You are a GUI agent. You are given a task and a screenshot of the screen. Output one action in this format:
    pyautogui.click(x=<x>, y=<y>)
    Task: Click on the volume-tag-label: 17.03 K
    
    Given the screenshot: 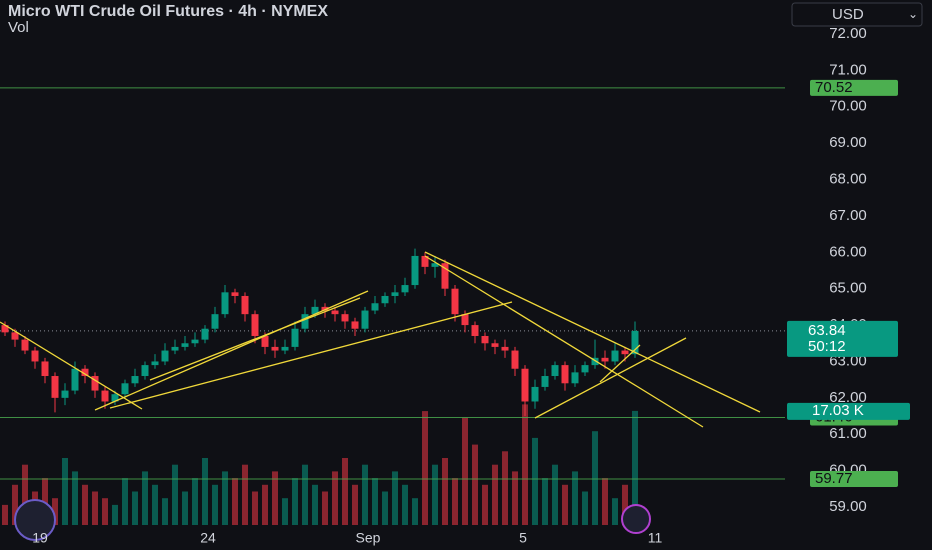 What is the action you would take?
    pyautogui.click(x=838, y=410)
    